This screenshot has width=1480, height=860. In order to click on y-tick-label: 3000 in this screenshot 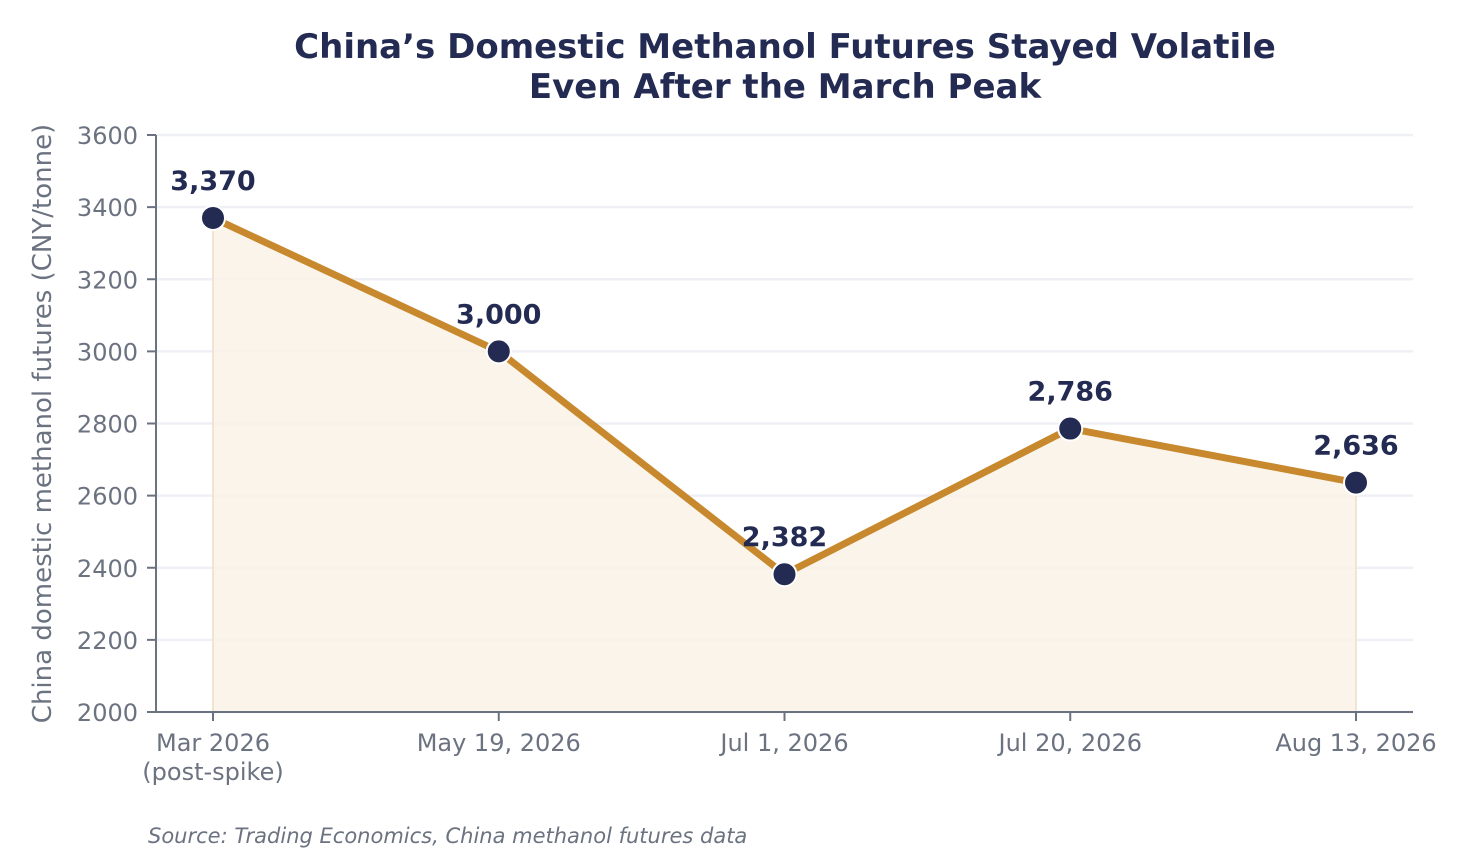, I will do `click(107, 352)`.